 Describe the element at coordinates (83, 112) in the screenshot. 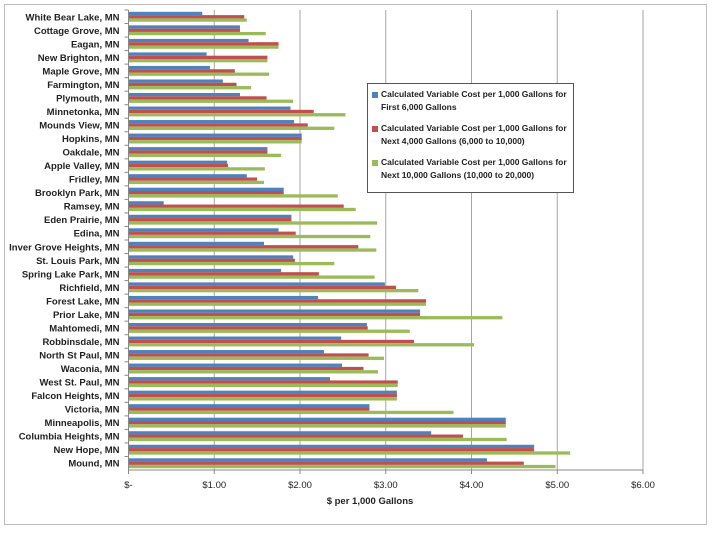

I see `category-label: Minnetonka, MN` at that location.